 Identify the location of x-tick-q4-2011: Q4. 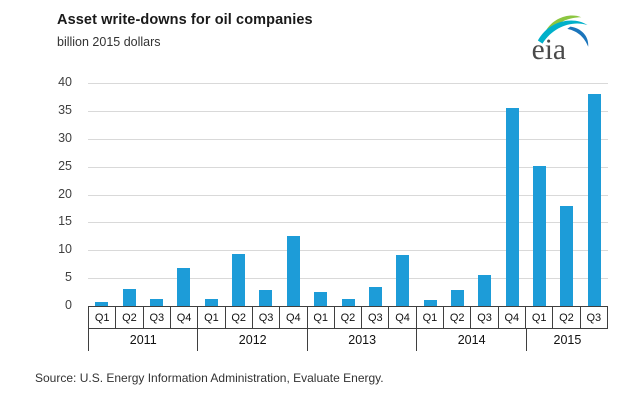
(184, 317).